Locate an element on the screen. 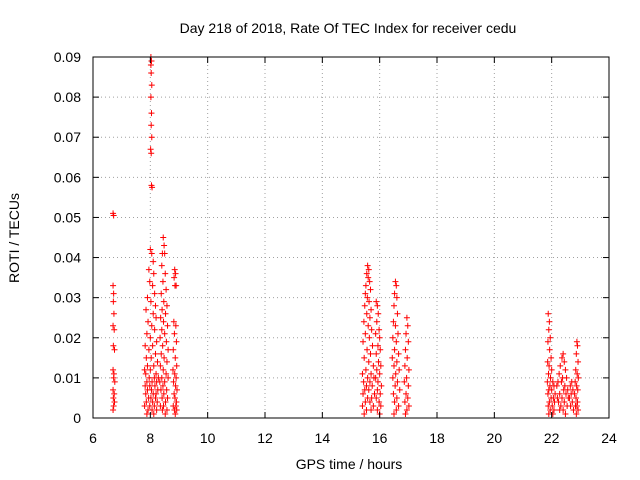  x-tick-label: 6 is located at coordinates (93, 438).